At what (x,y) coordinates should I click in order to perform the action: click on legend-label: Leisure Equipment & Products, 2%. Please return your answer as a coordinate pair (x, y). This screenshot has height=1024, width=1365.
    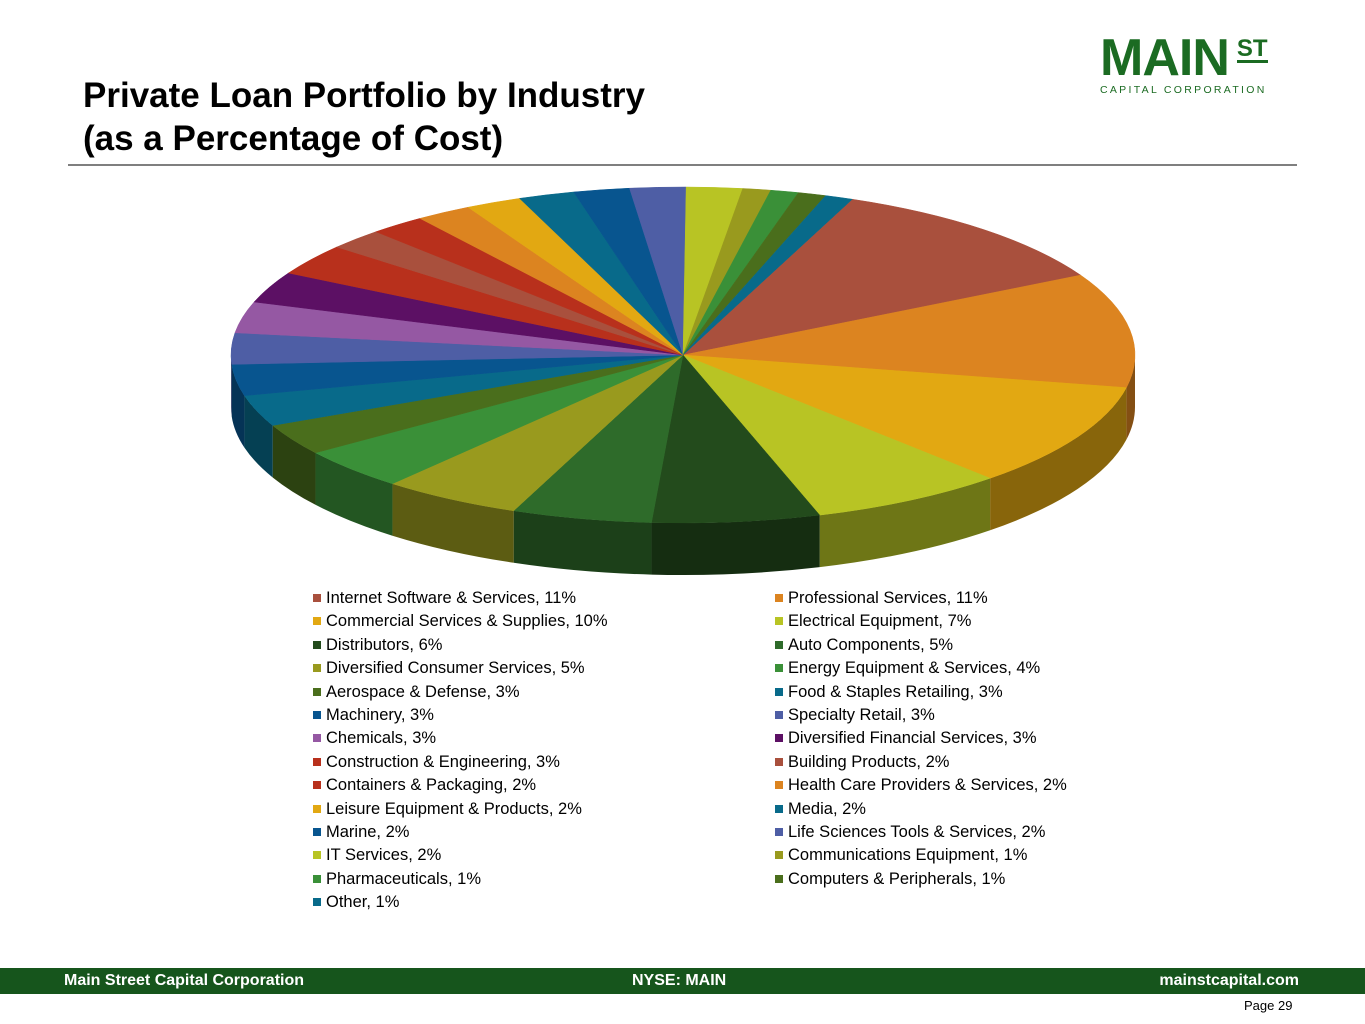
    Looking at the image, I should click on (454, 808).